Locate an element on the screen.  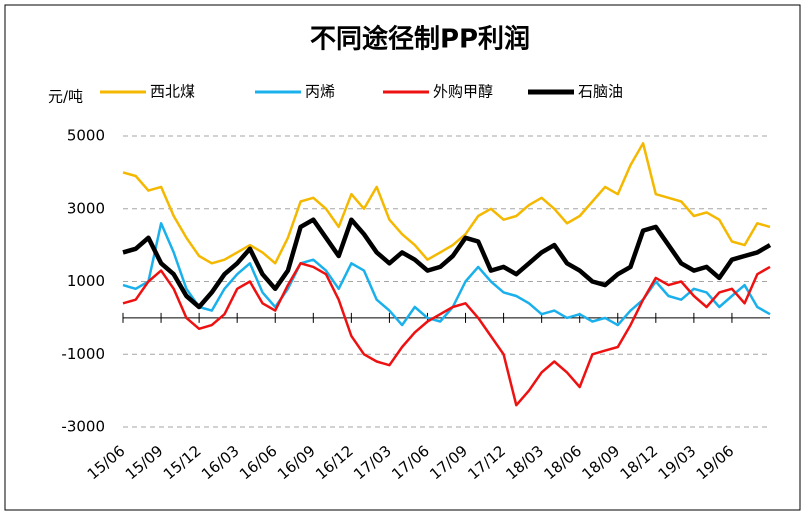
y-tick-label: 1000 is located at coordinates (86, 281).